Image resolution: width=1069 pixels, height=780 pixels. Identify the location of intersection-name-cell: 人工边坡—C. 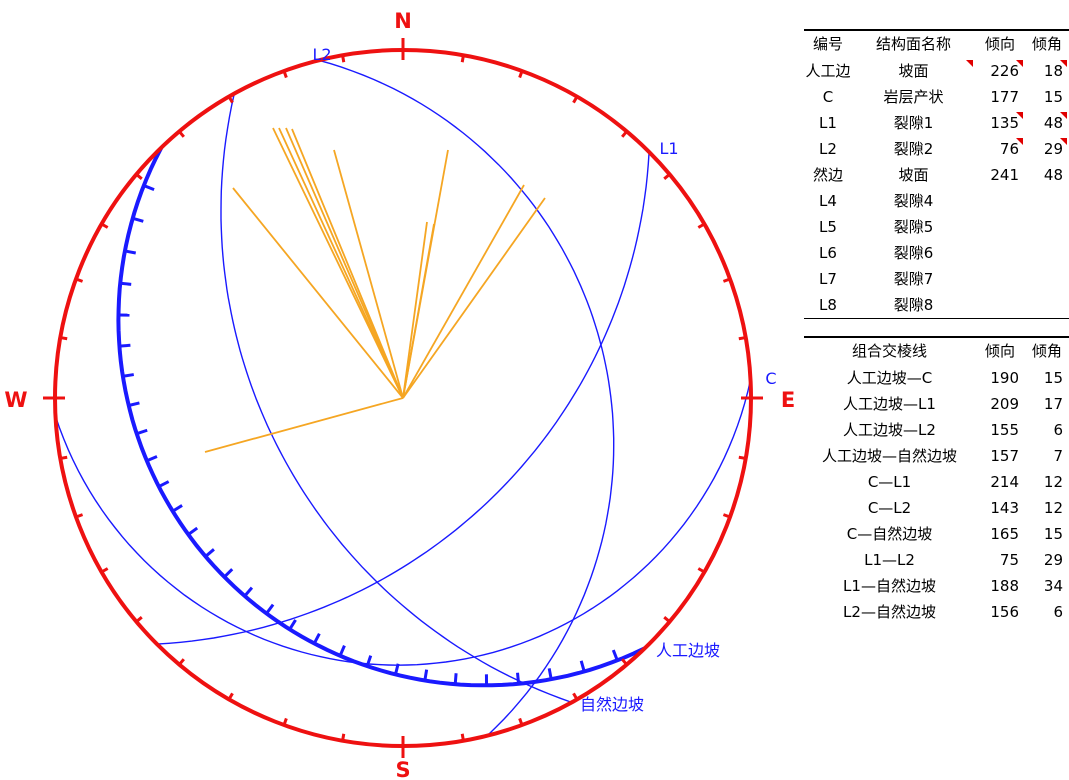
(889, 378).